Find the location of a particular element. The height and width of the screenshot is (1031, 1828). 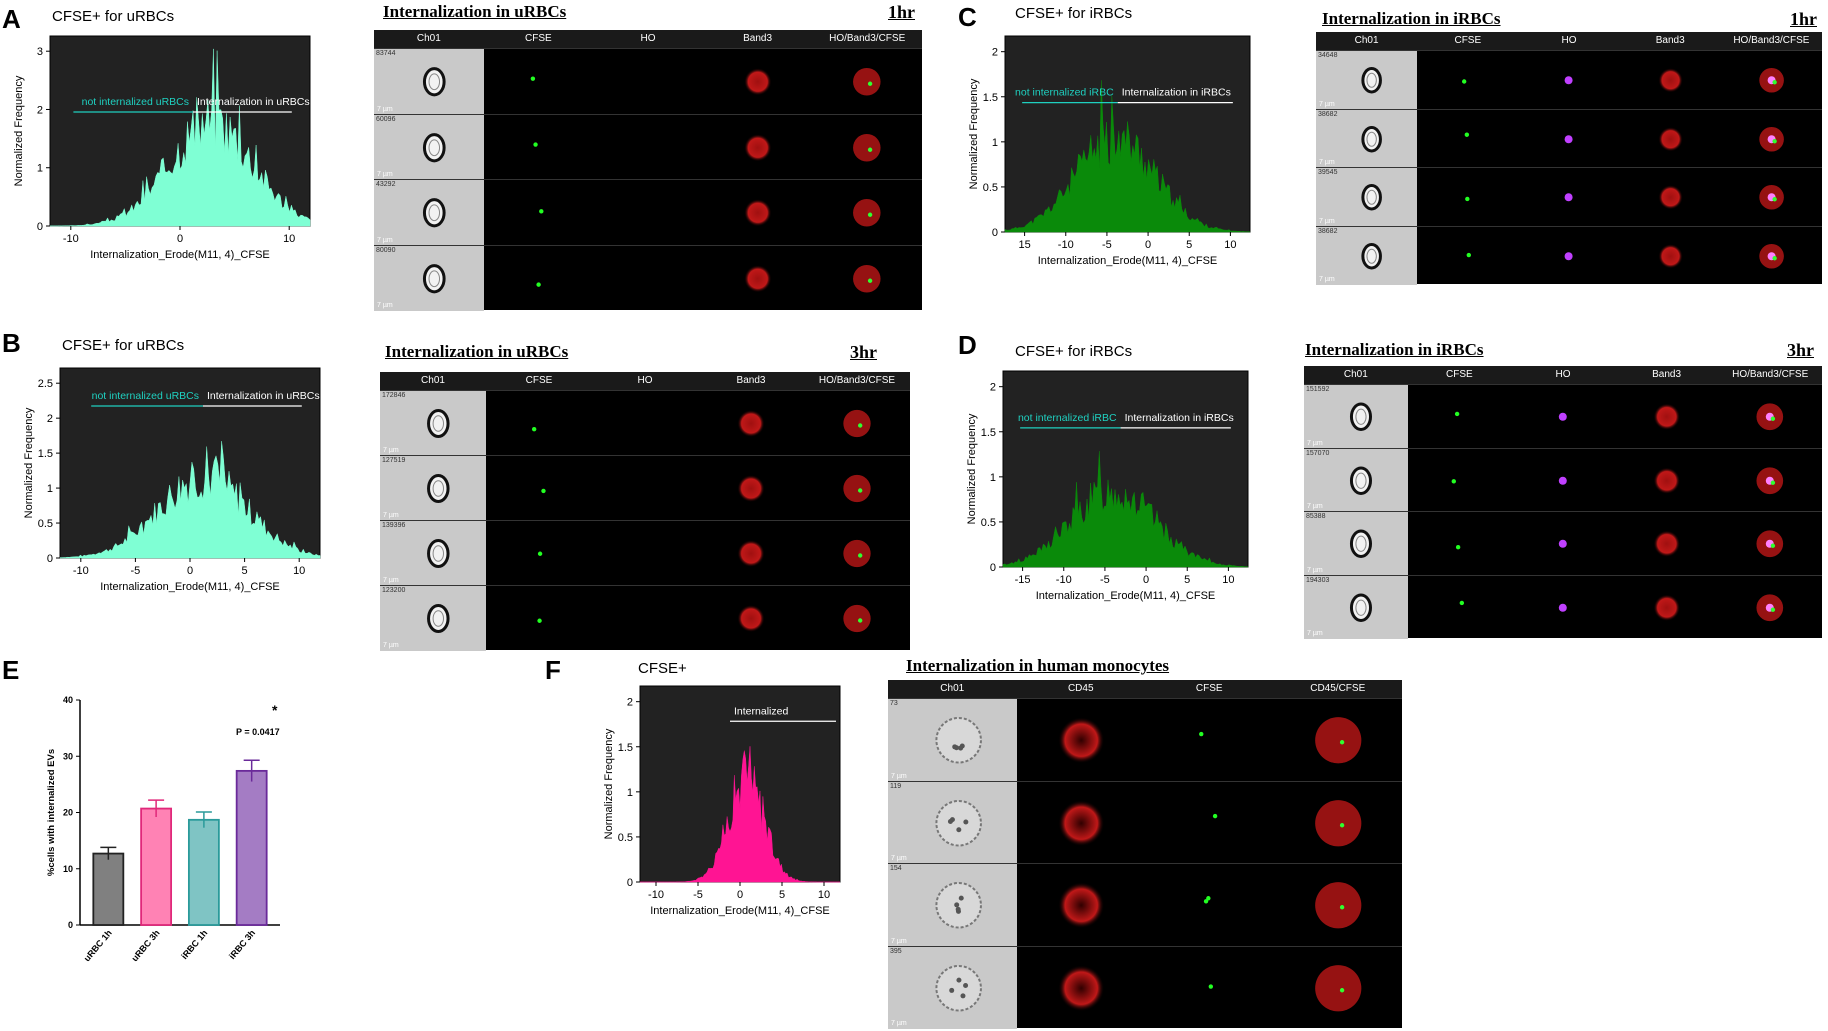

y-tick-label: 2 is located at coordinates (630, 703).